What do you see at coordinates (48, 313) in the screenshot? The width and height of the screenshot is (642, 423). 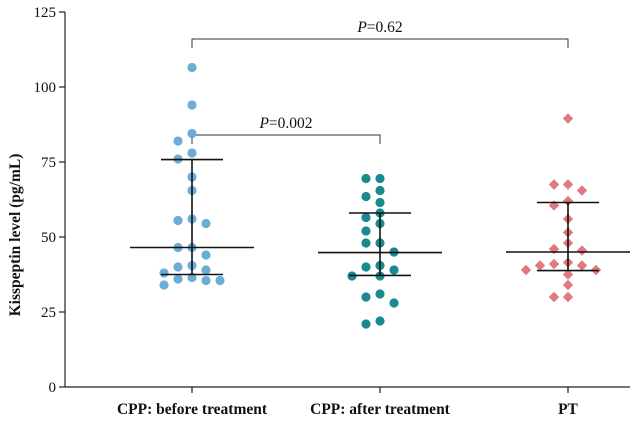 I see `y-tick-label: 25` at bounding box center [48, 313].